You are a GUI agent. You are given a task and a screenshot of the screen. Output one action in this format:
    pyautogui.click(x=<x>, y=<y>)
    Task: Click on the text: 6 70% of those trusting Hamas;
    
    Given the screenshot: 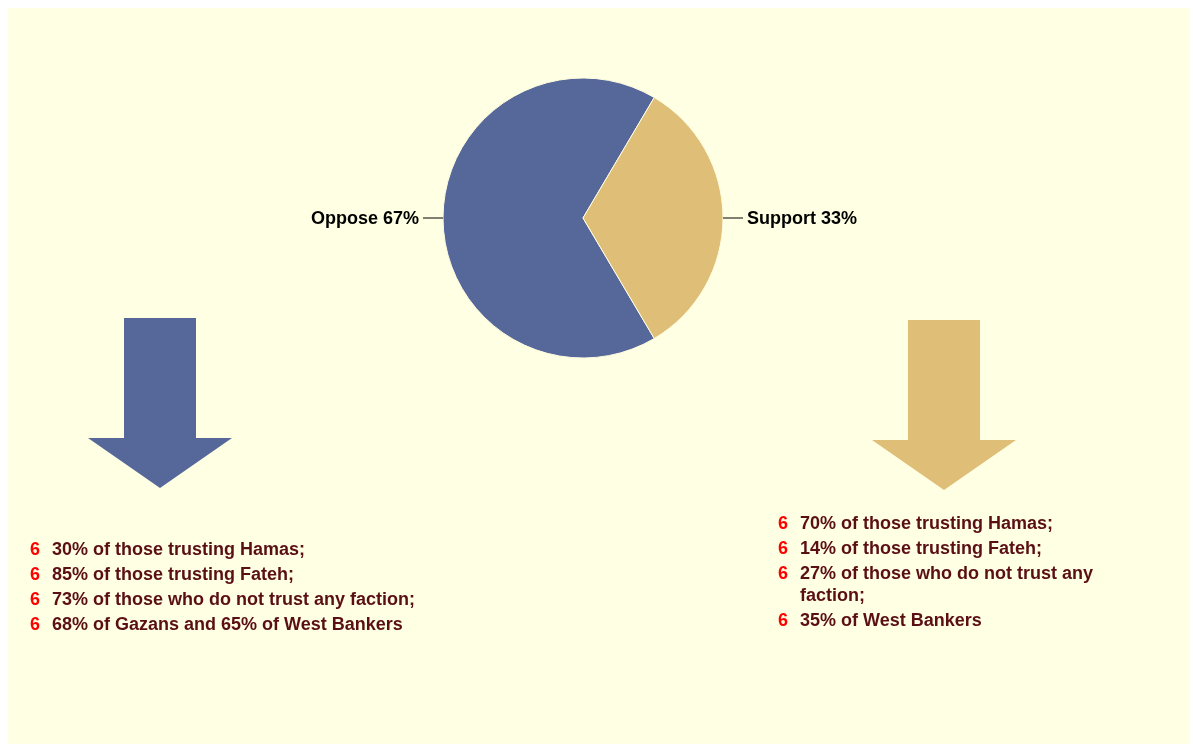 What is the action you would take?
    pyautogui.click(x=916, y=523)
    